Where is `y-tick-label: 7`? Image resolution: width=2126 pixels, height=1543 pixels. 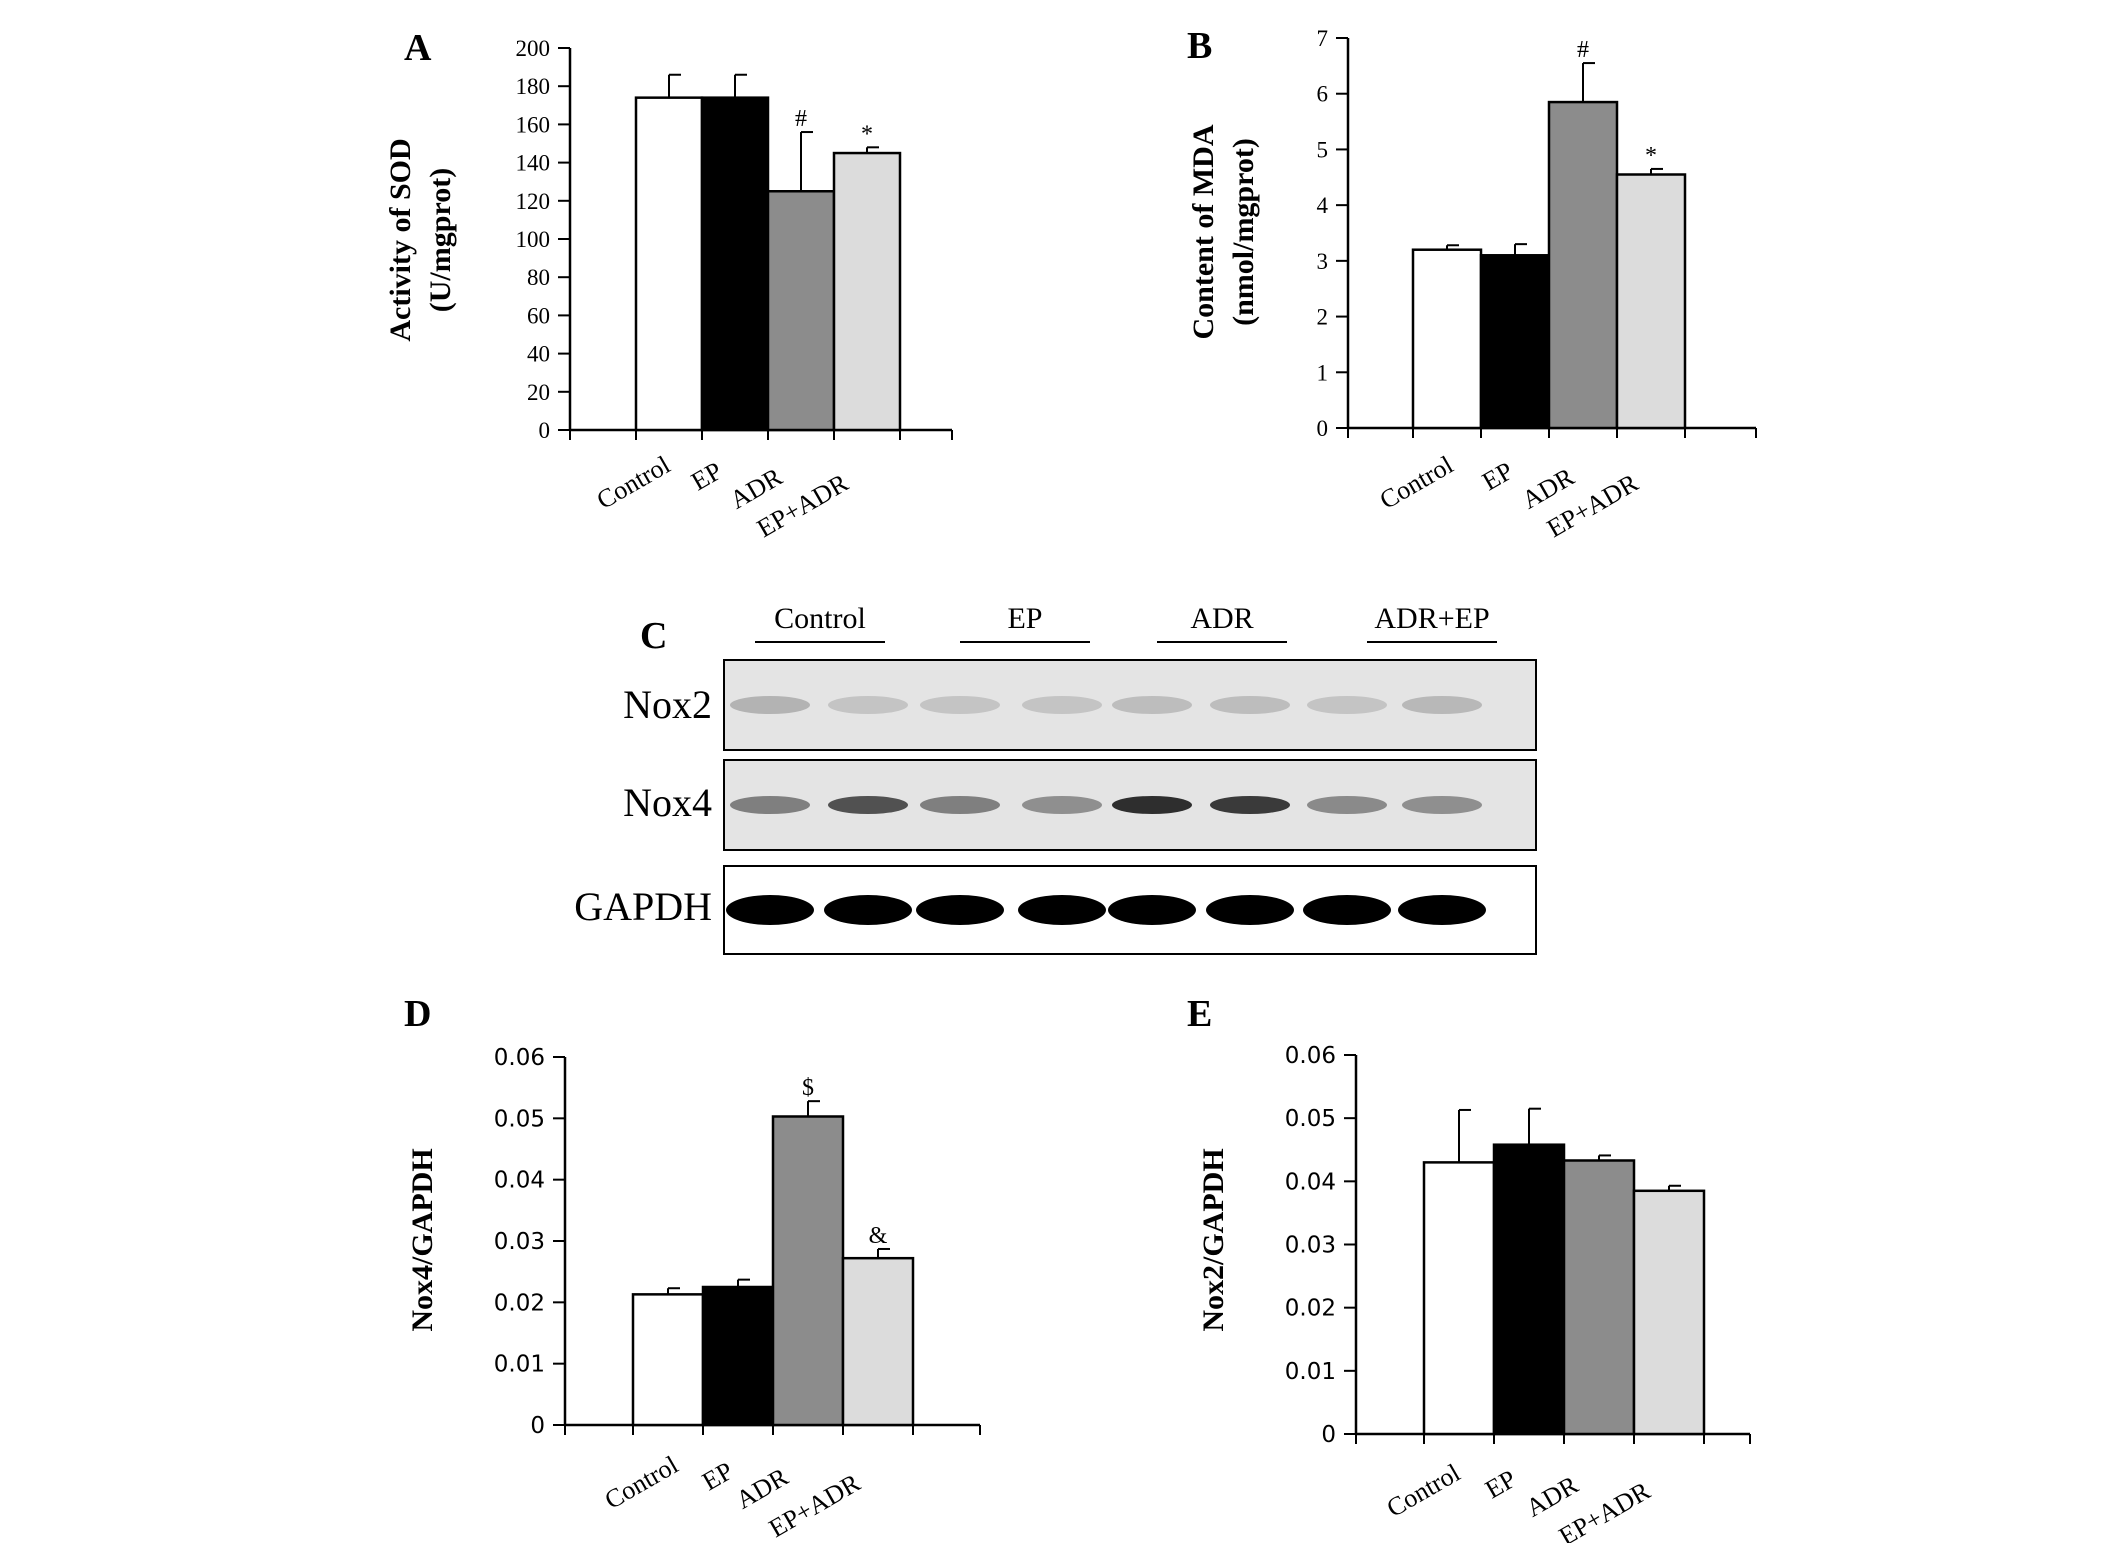
y-tick-label: 7 is located at coordinates (1323, 38).